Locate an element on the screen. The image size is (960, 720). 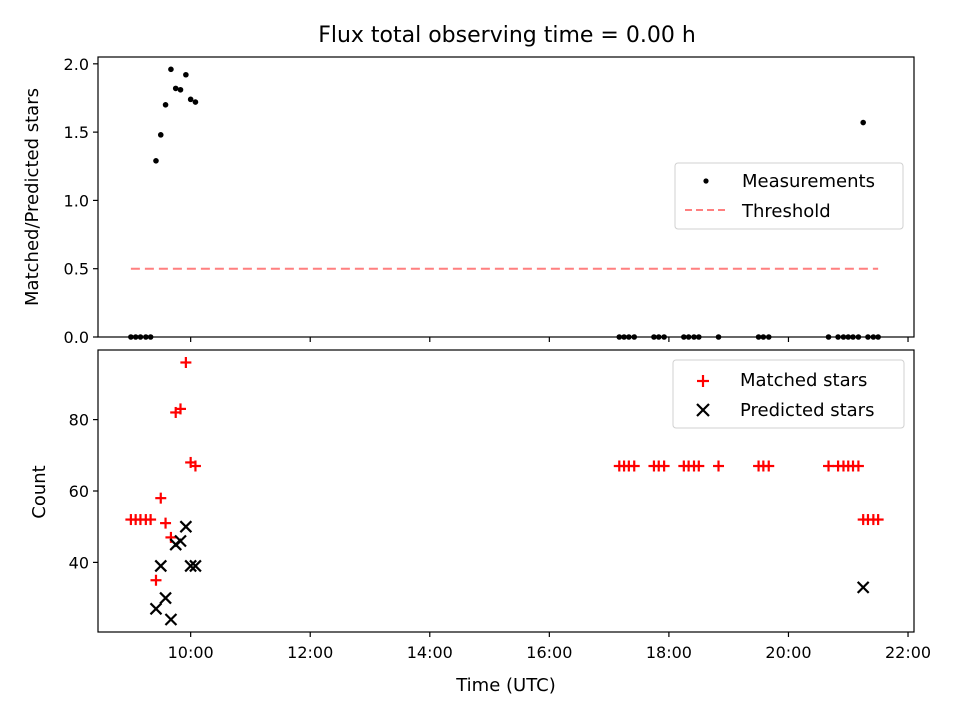
x-tick-label: 20:00 is located at coordinates (788, 652).